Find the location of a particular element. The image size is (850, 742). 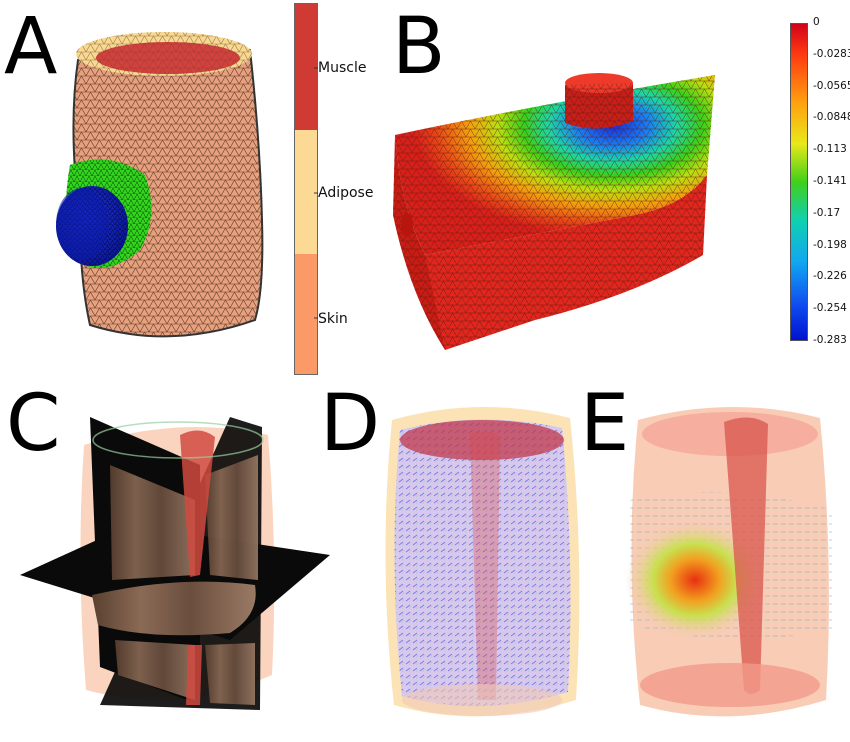

colorbar-tick-label: -0.17 is located at coordinates (827, 212).